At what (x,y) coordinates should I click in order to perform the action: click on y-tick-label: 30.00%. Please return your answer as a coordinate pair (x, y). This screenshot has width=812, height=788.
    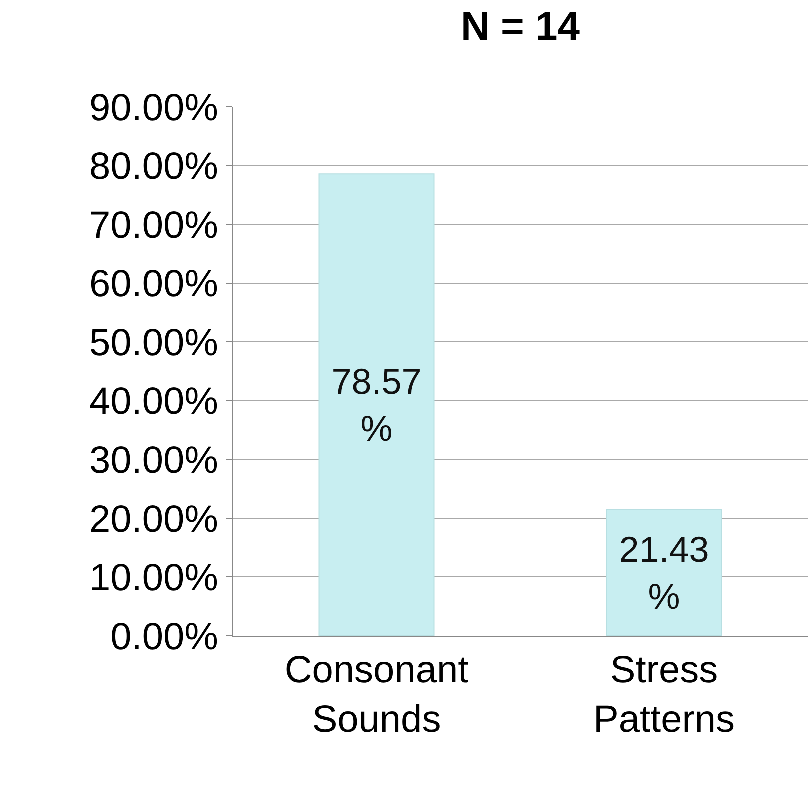
    Looking at the image, I should click on (154, 461).